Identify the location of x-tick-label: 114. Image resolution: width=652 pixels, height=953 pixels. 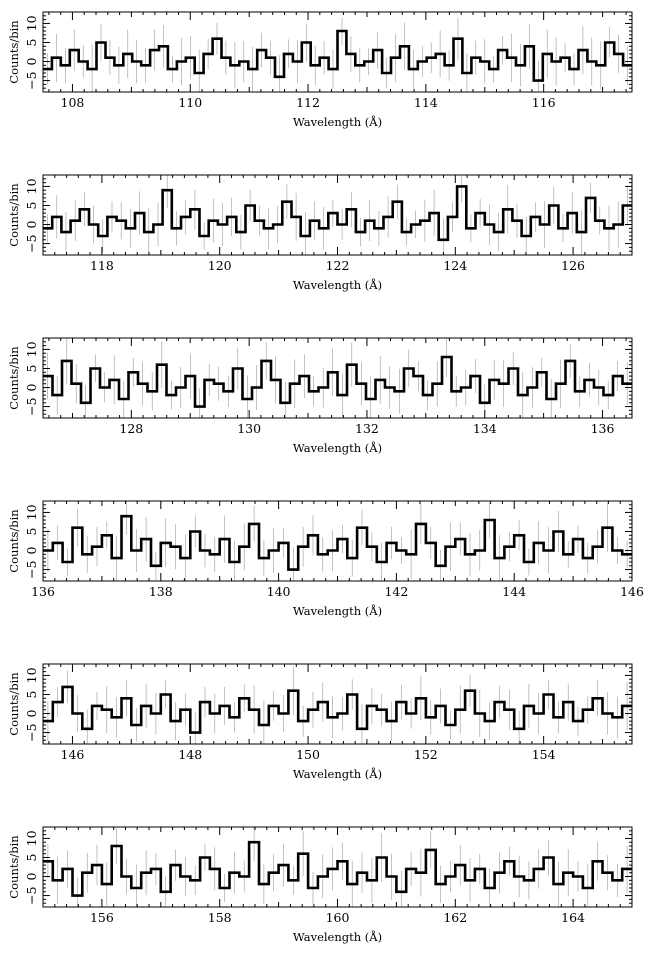
(426, 102).